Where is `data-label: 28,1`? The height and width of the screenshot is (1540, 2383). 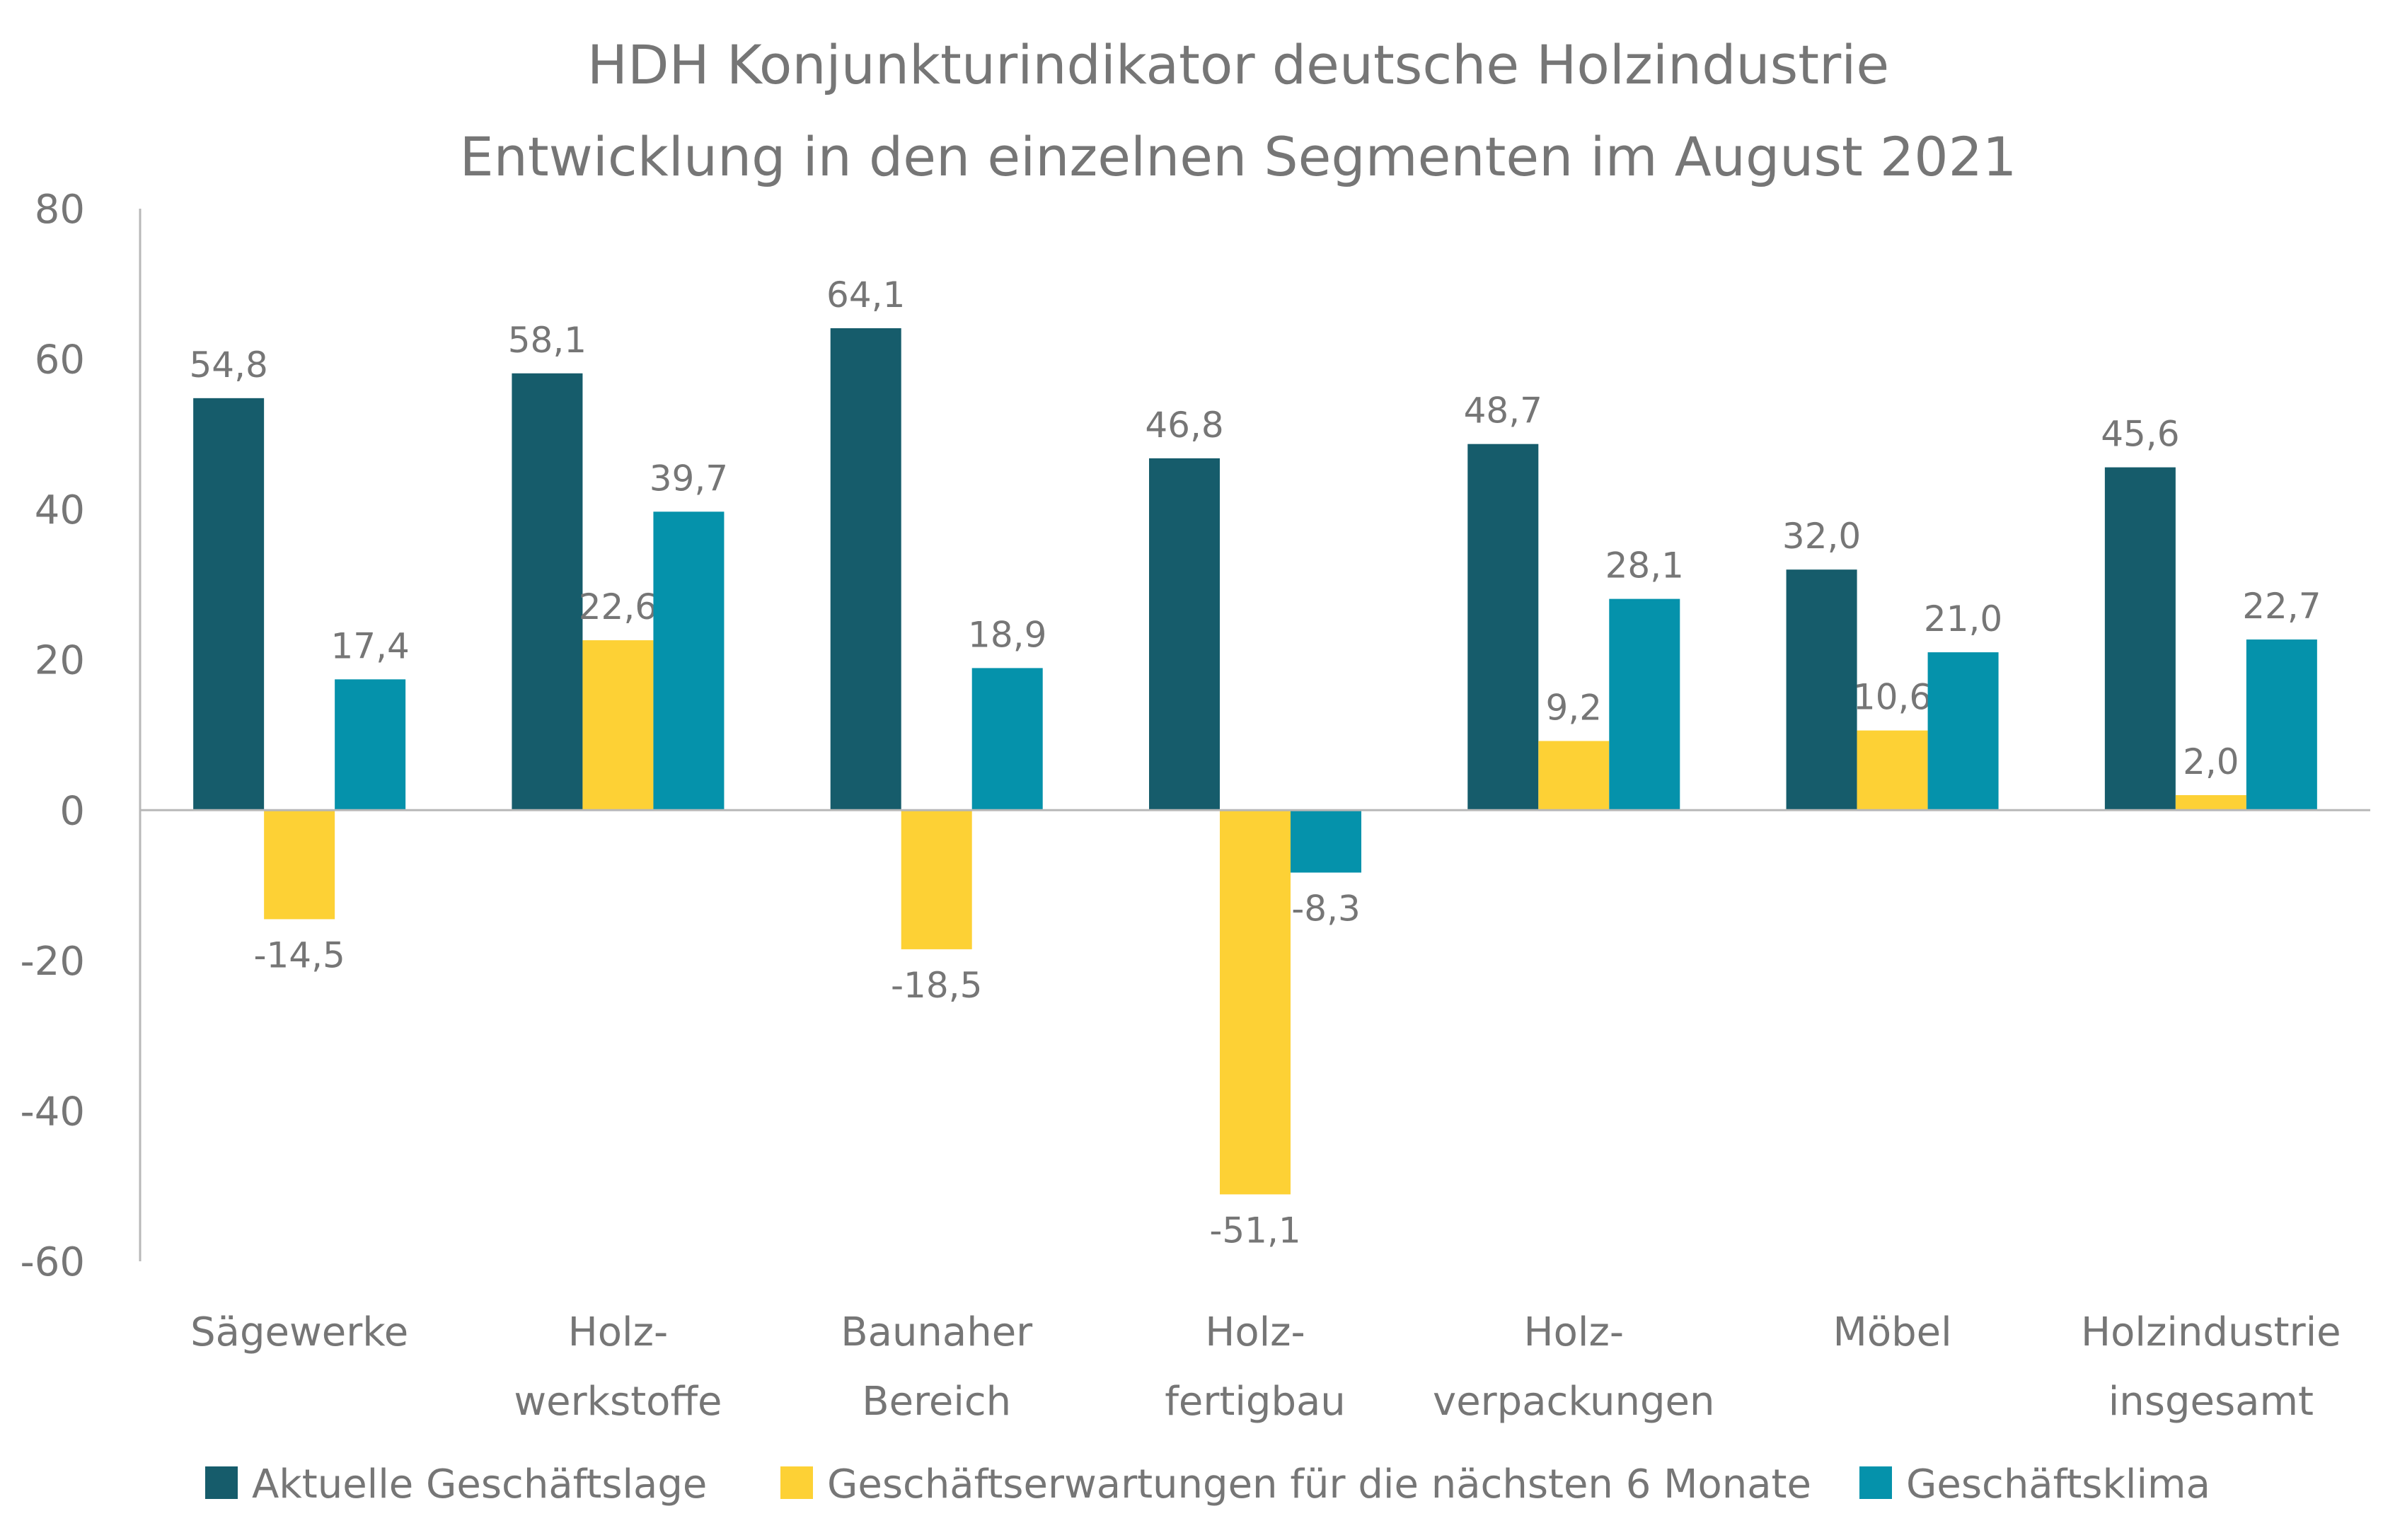
data-label: 28,1 is located at coordinates (1644, 565).